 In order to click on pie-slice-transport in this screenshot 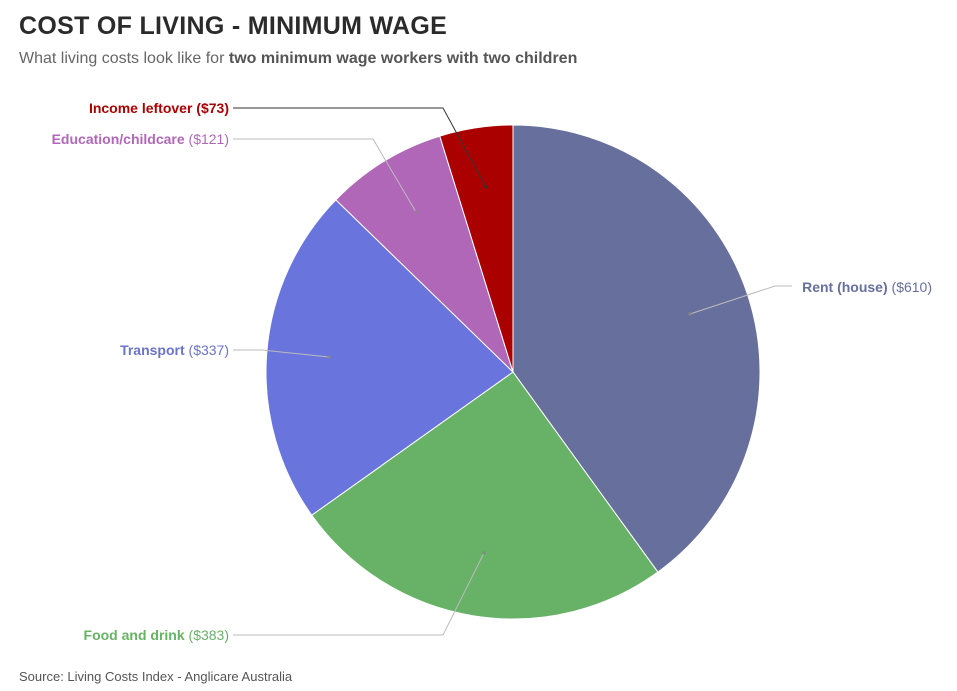, I will do `click(389, 357)`.